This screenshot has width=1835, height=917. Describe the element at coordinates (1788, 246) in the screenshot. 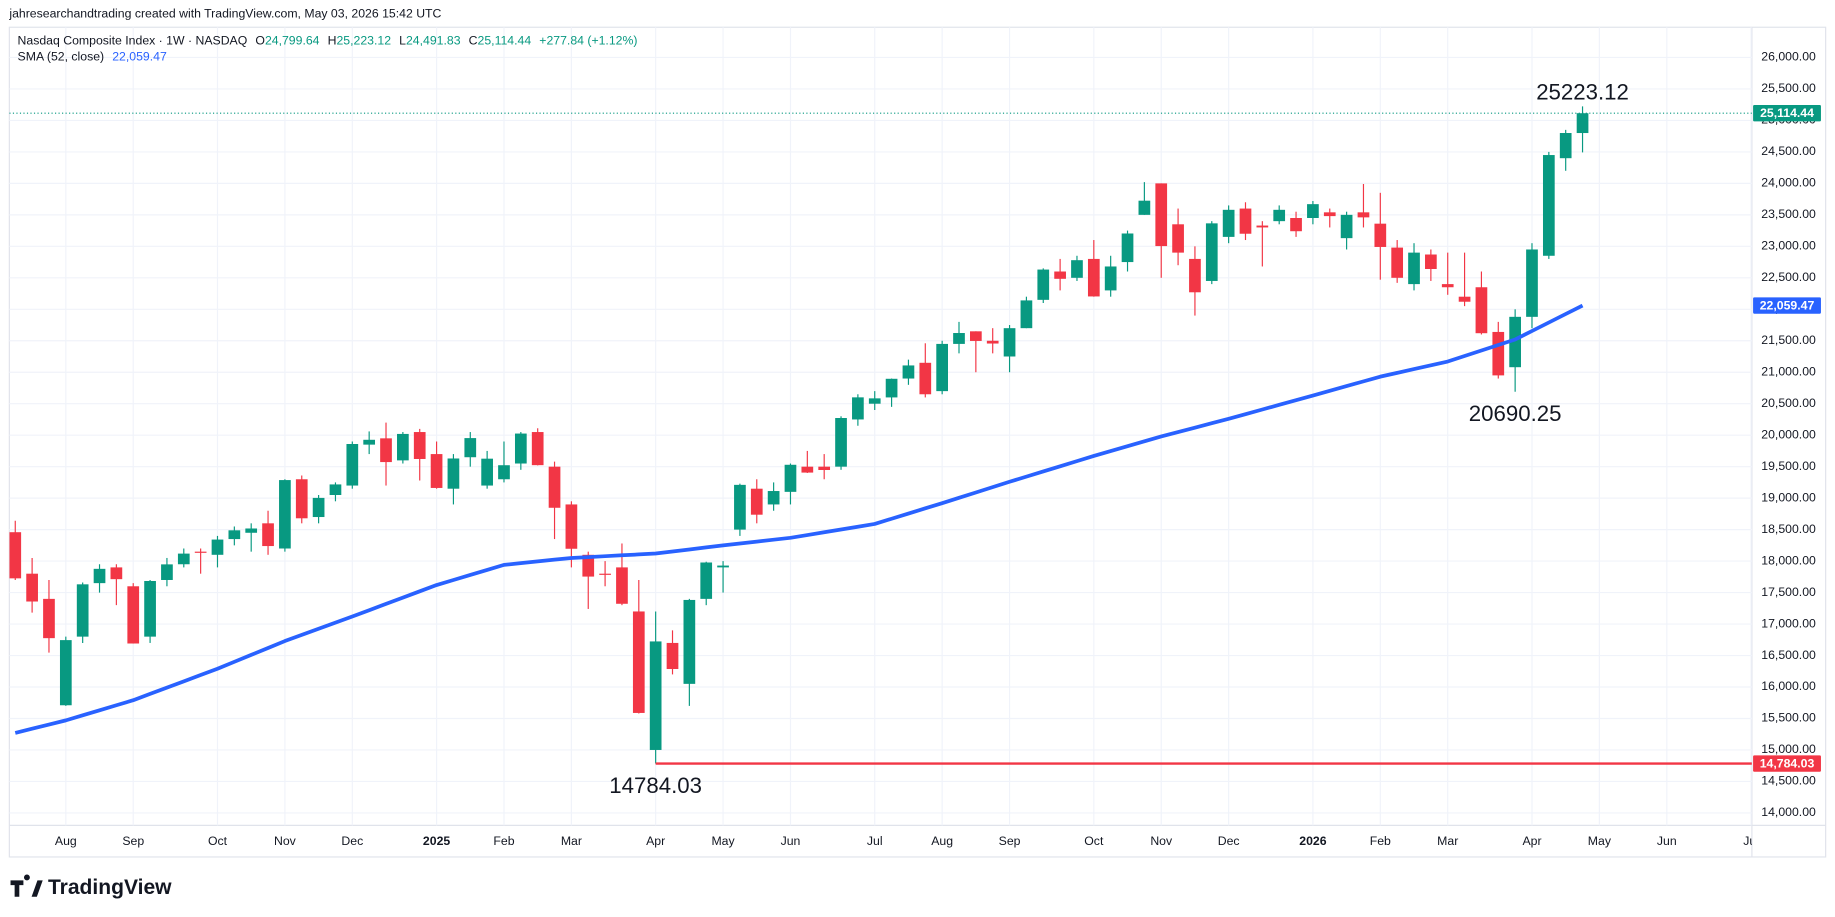

I see `y-tick-label: 23,000.00` at that location.